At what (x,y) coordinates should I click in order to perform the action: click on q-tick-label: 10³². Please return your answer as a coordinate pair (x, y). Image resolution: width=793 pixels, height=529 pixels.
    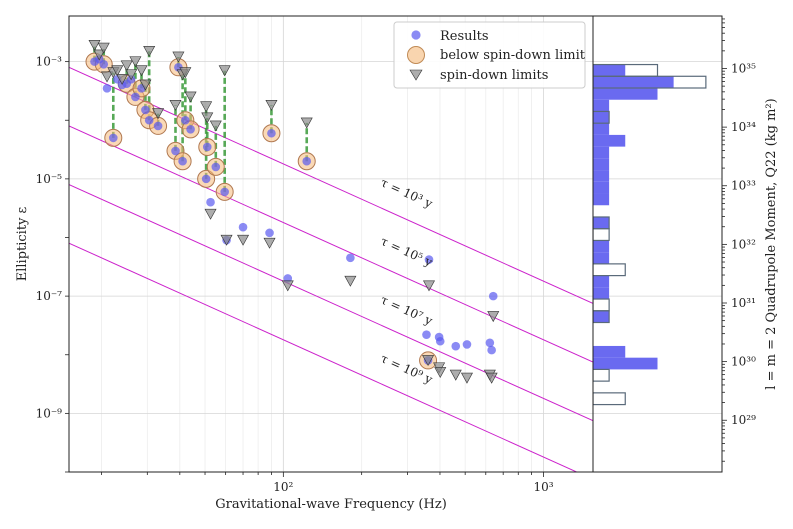
    Looking at the image, I should click on (743, 244).